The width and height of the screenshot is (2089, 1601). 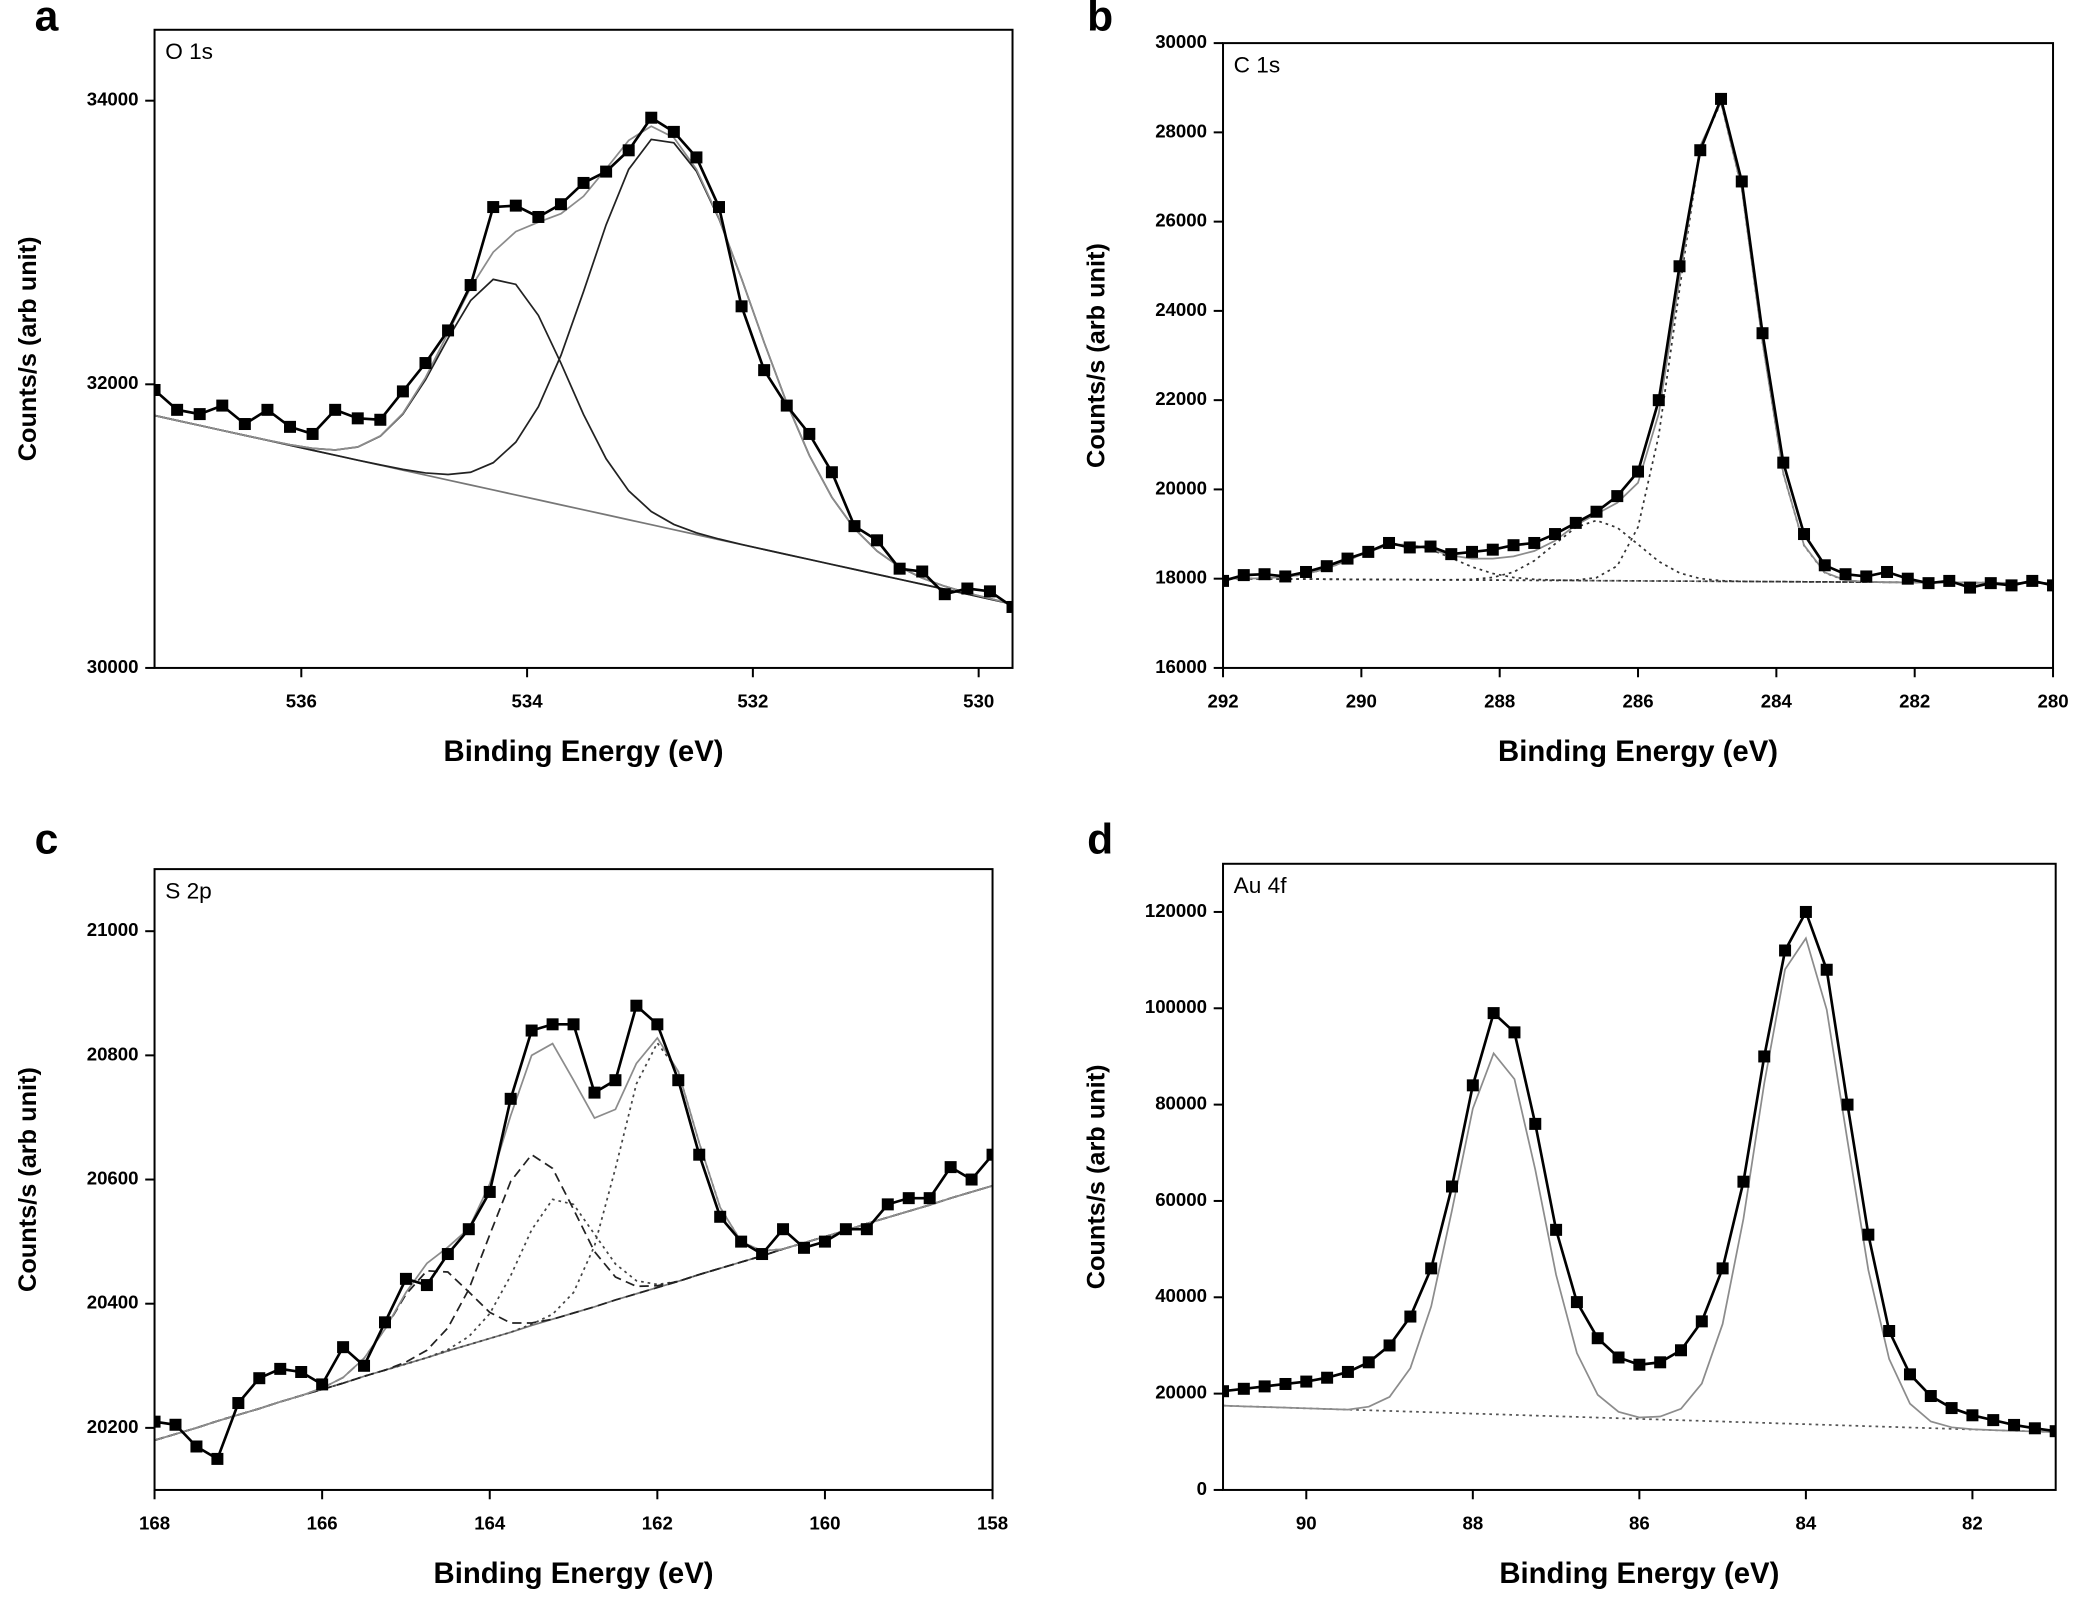 What do you see at coordinates (301, 701) in the screenshot?
I see `x-tick-label: 536` at bounding box center [301, 701].